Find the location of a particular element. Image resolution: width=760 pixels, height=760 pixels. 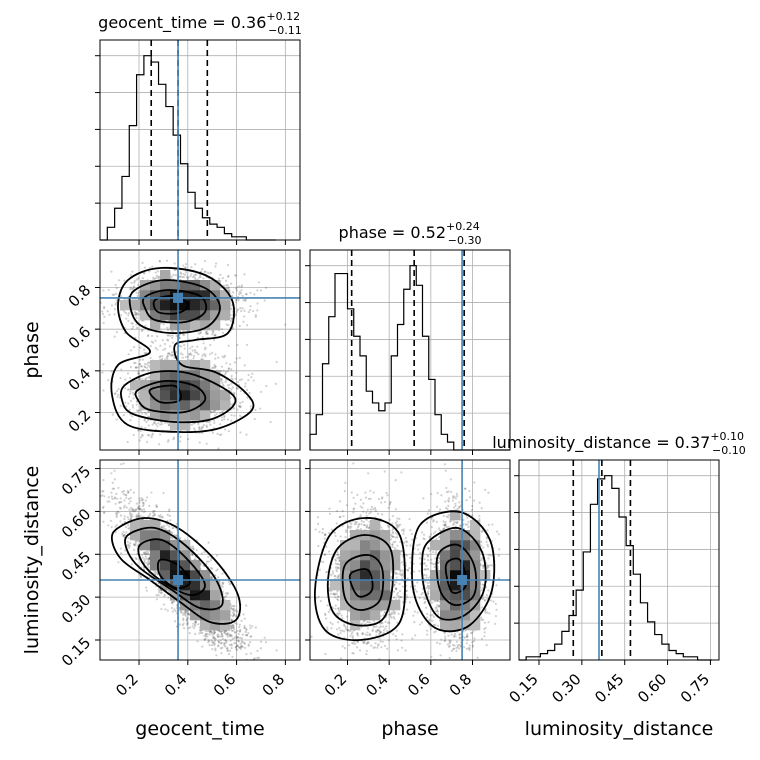

truth-marker is located at coordinates (178, 297).